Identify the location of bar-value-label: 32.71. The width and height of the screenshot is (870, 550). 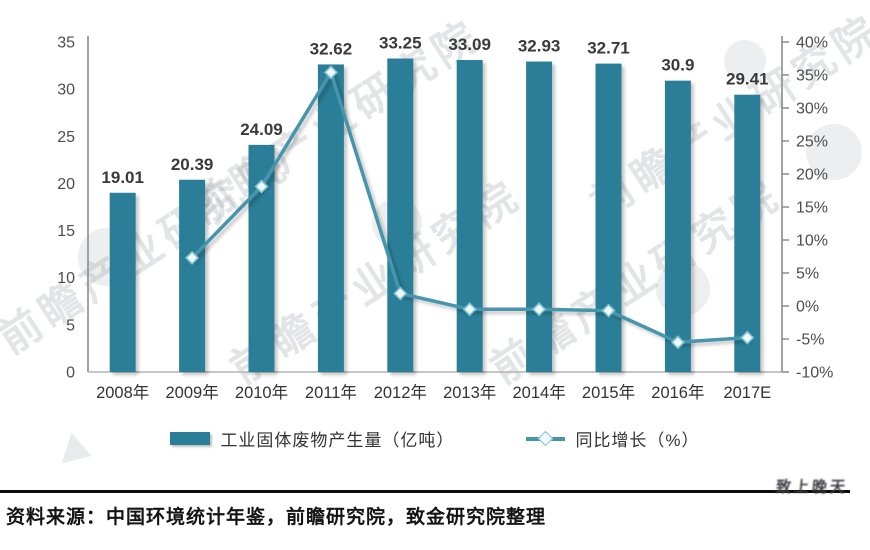
(608, 48).